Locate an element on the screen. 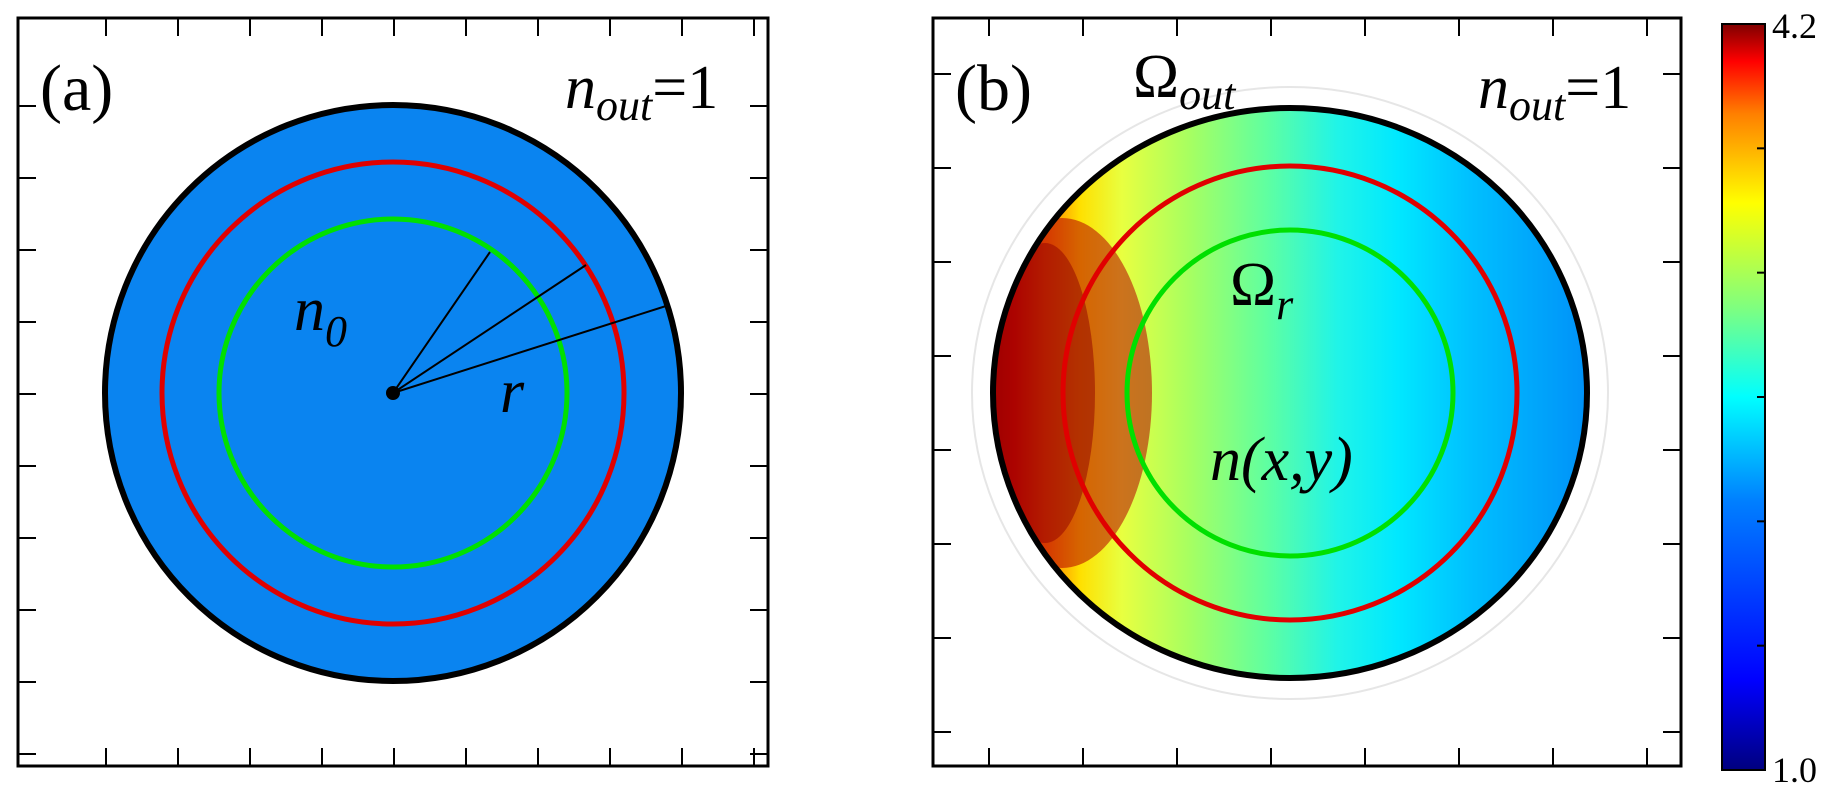 This screenshot has width=1830, height=798. colorbar-ticks is located at coordinates (1761, 397).